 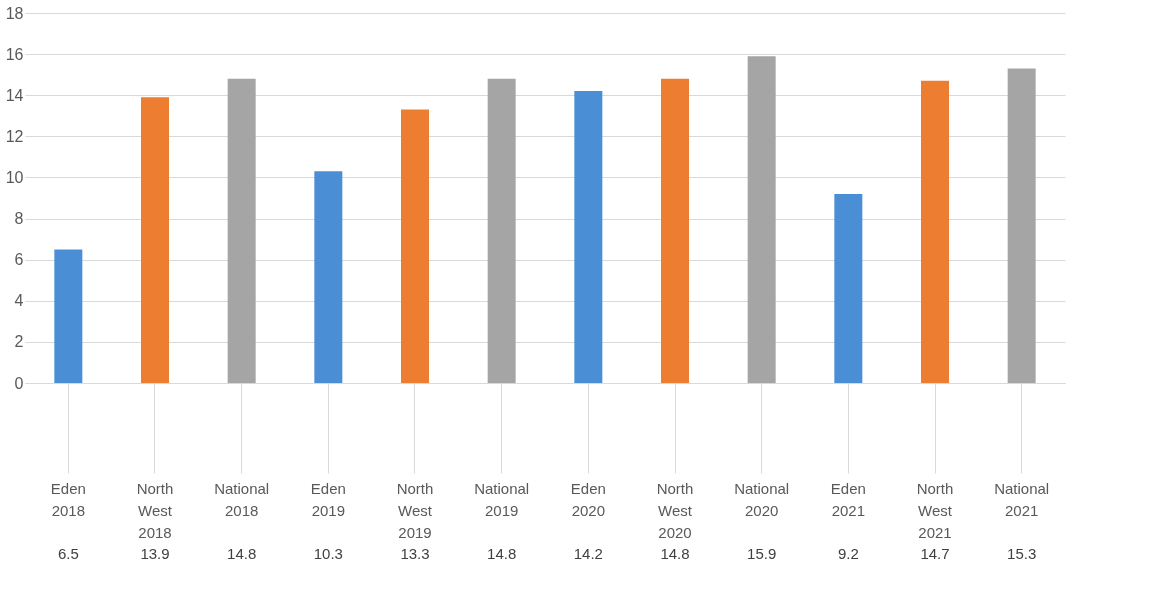 What do you see at coordinates (848, 499) in the screenshot?
I see `x-tick-label: Eden 2021` at bounding box center [848, 499].